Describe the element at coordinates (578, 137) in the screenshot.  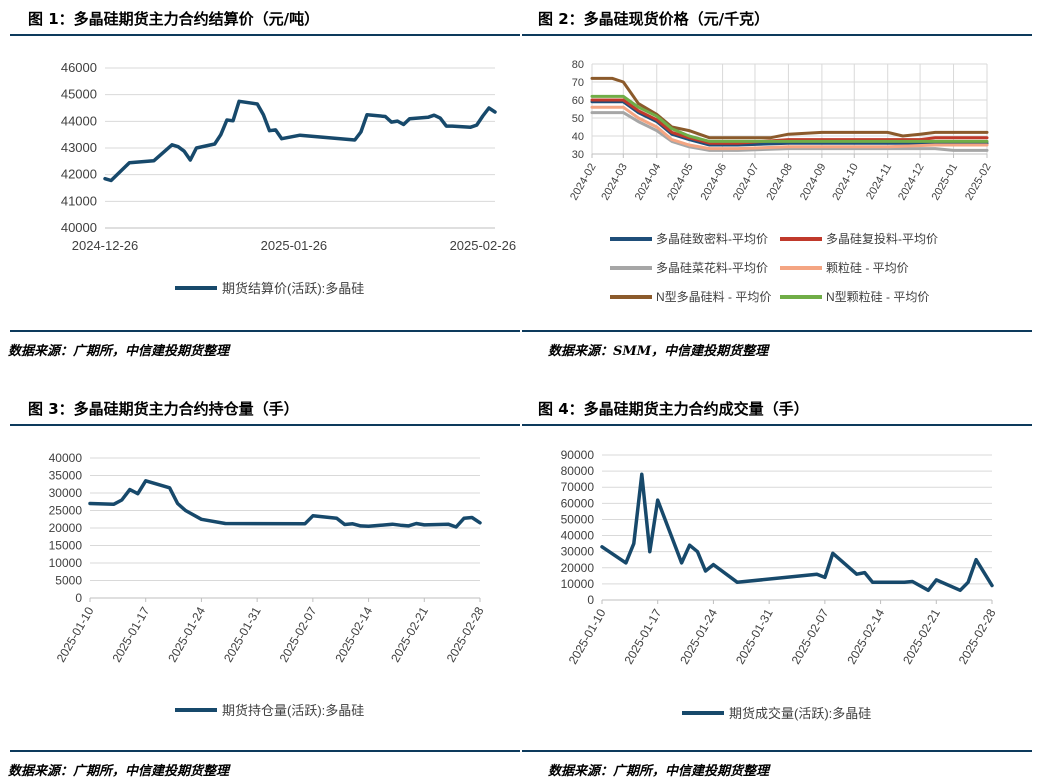
I see `y-tick-label: 40` at that location.